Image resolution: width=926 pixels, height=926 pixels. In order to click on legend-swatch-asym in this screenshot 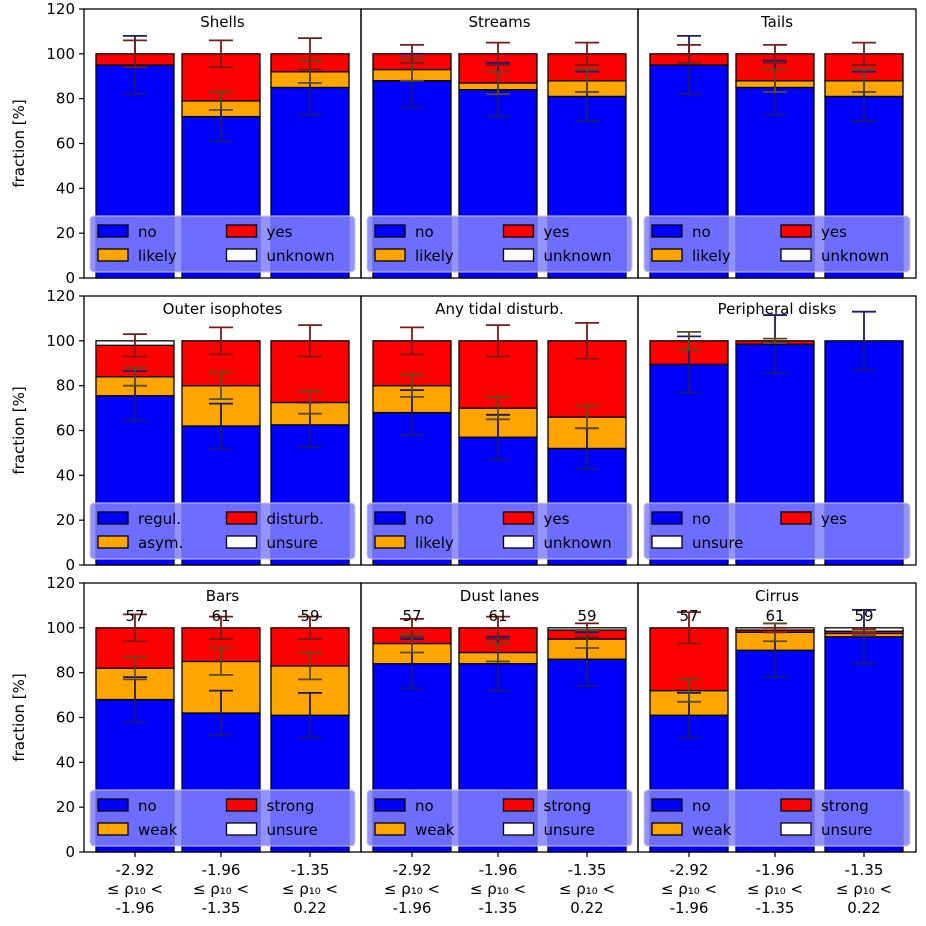, I will do `click(113, 542)`.